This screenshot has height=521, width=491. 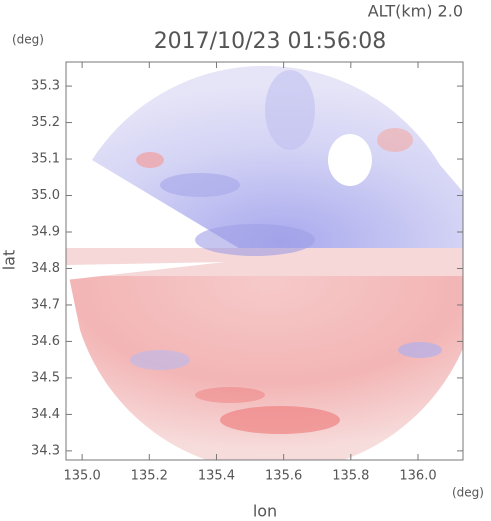 What do you see at coordinates (45, 86) in the screenshot?
I see `y-tick-label: 35.3` at bounding box center [45, 86].